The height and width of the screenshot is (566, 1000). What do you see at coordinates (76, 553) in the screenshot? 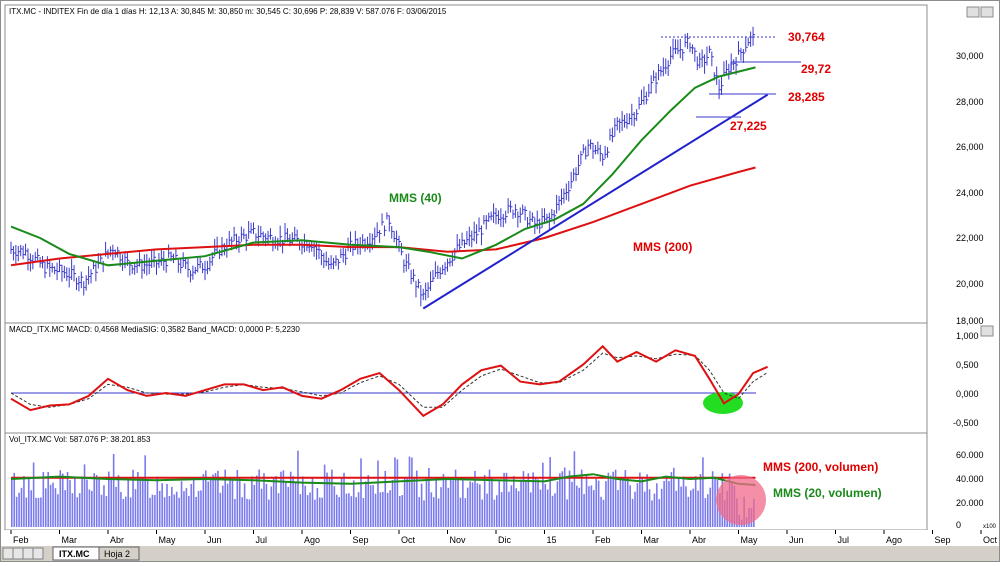
I see `tab-itx-mc: ITX.MC` at bounding box center [76, 553].